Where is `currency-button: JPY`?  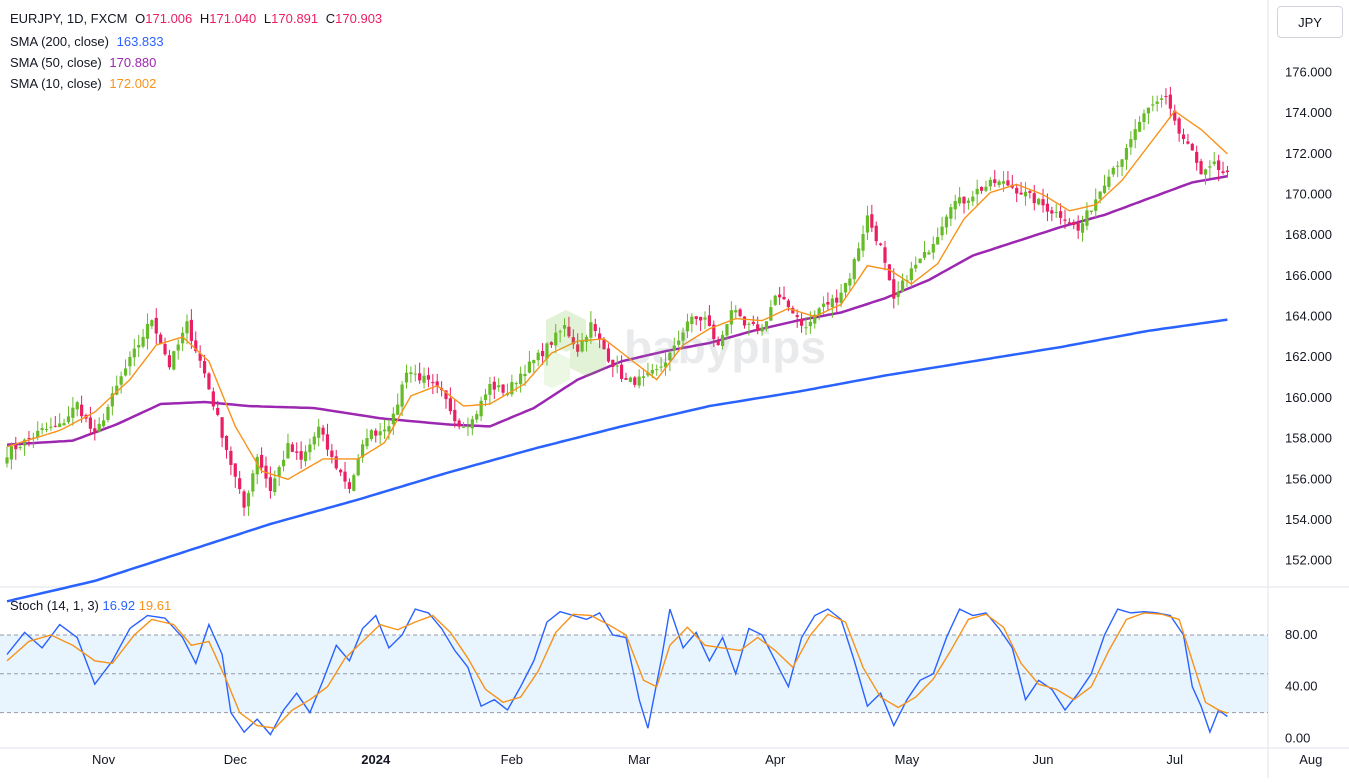 currency-button: JPY is located at coordinates (1310, 22).